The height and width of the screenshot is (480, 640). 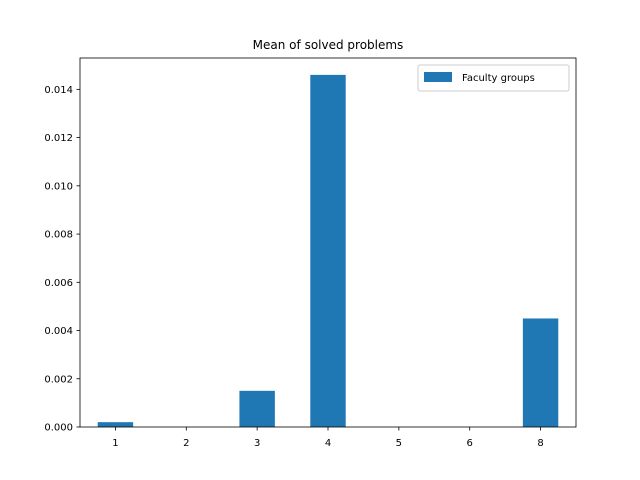 I want to click on x-tick-label: 6, so click(x=470, y=443).